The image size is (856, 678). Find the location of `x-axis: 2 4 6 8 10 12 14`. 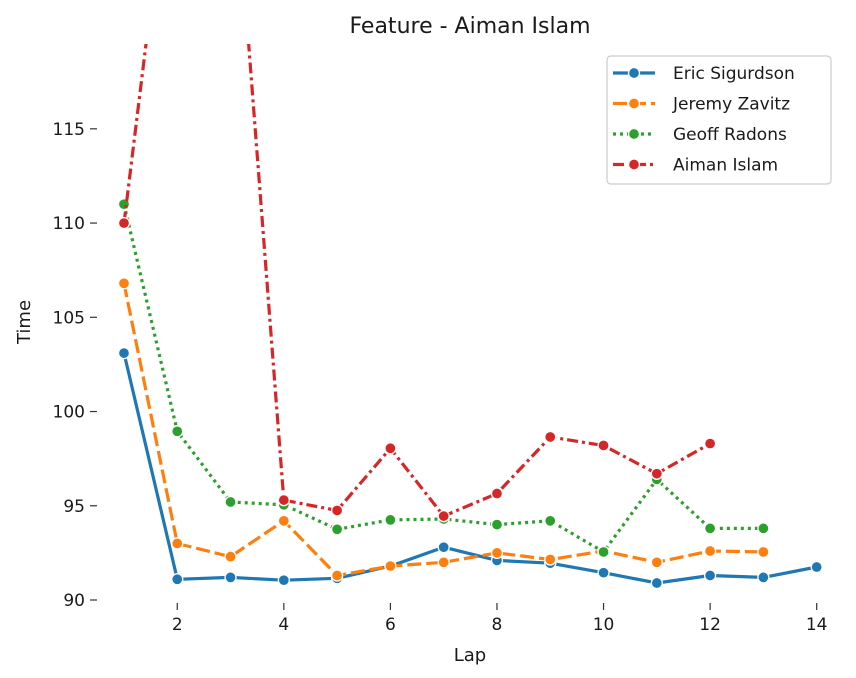

x-axis: 2 4 6 8 10 12 14 is located at coordinates (500, 619).